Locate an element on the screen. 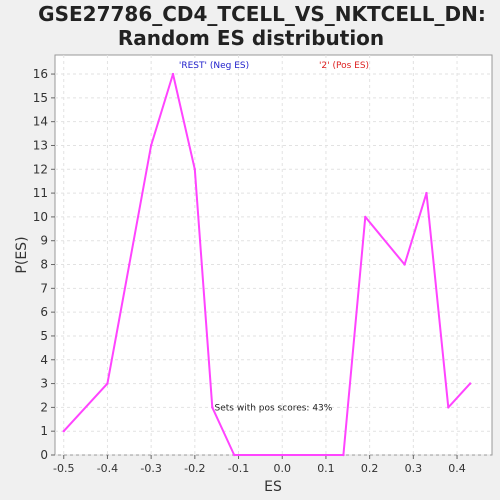 This screenshot has width=500, height=500. legend: 'REST' (Neg ES) '2' (Pos ES) is located at coordinates (274, 66).